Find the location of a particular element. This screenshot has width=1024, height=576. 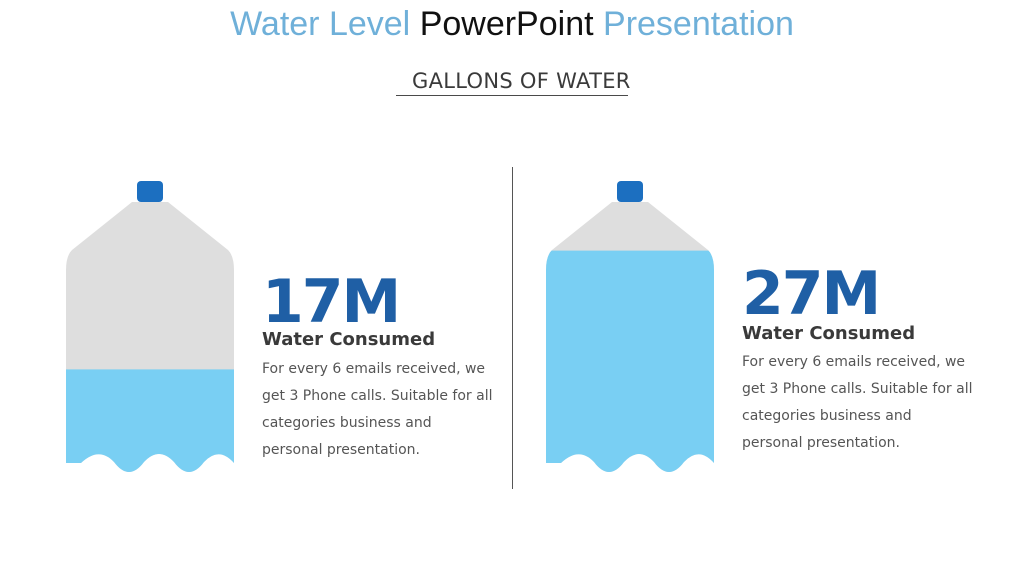

water-fill-left is located at coordinates (150, 420).